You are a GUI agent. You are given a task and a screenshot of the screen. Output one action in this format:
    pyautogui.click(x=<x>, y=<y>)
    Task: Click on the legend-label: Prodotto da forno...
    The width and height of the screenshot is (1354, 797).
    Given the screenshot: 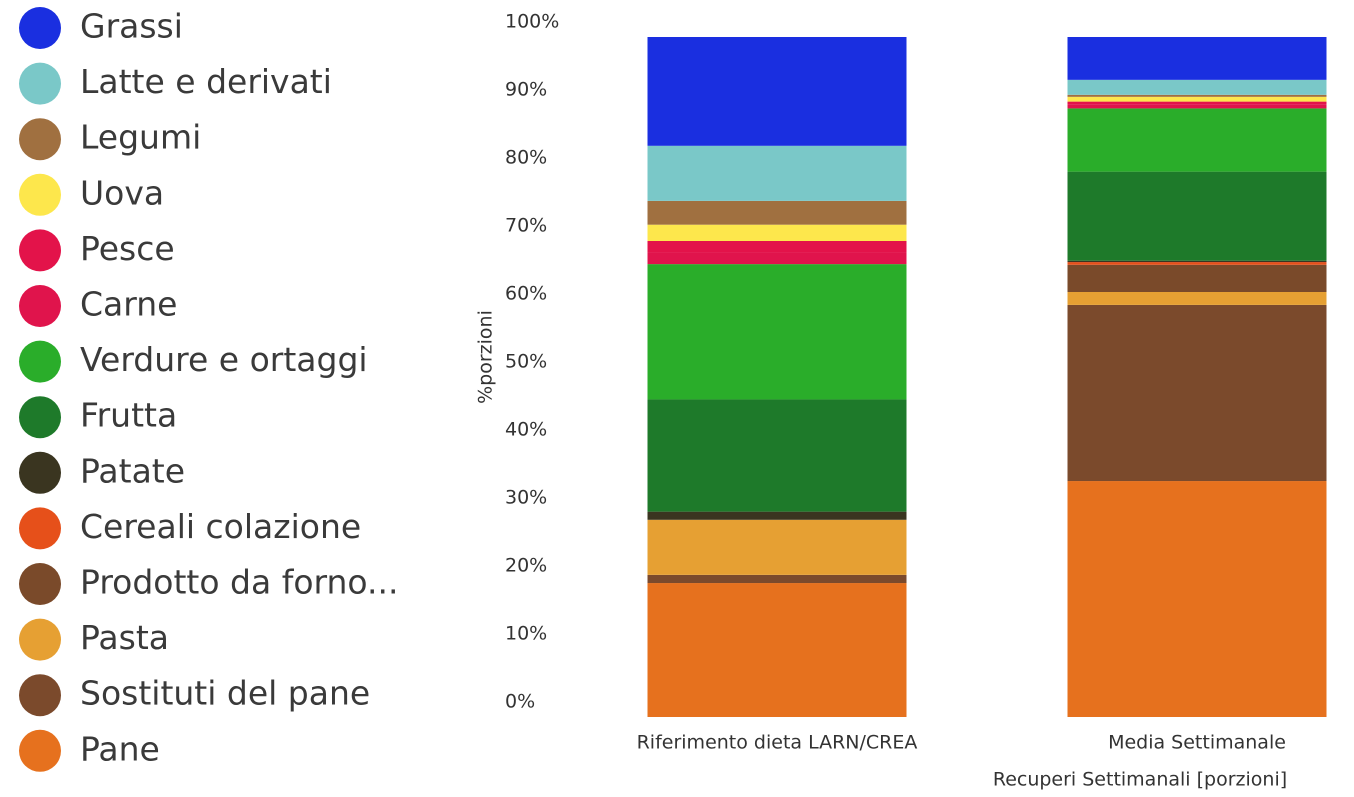 What is the action you would take?
    pyautogui.click(x=239, y=582)
    